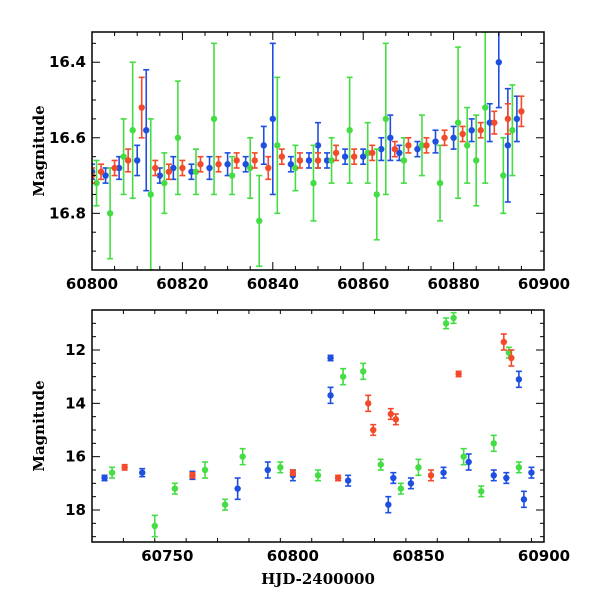  Describe the element at coordinates (418, 556) in the screenshot. I see `x-tick-label: 60850` at that location.